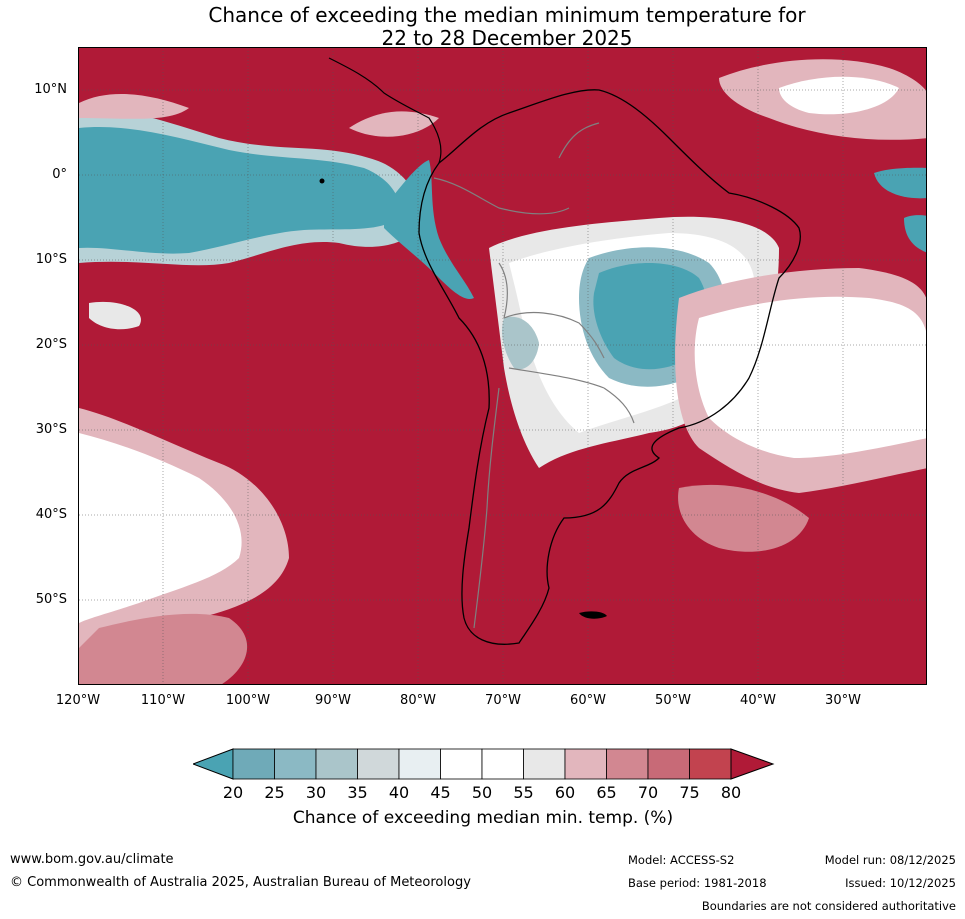  Describe the element at coordinates (429, 229) in the screenshot. I see `cool-region-ecuador` at that location.